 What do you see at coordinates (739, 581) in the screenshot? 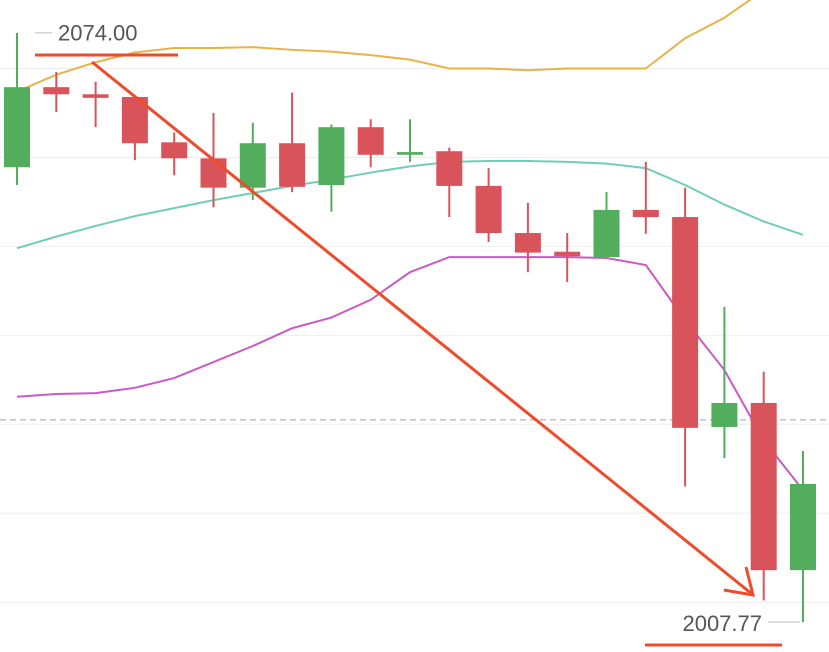
I see `arrow-head` at bounding box center [739, 581].